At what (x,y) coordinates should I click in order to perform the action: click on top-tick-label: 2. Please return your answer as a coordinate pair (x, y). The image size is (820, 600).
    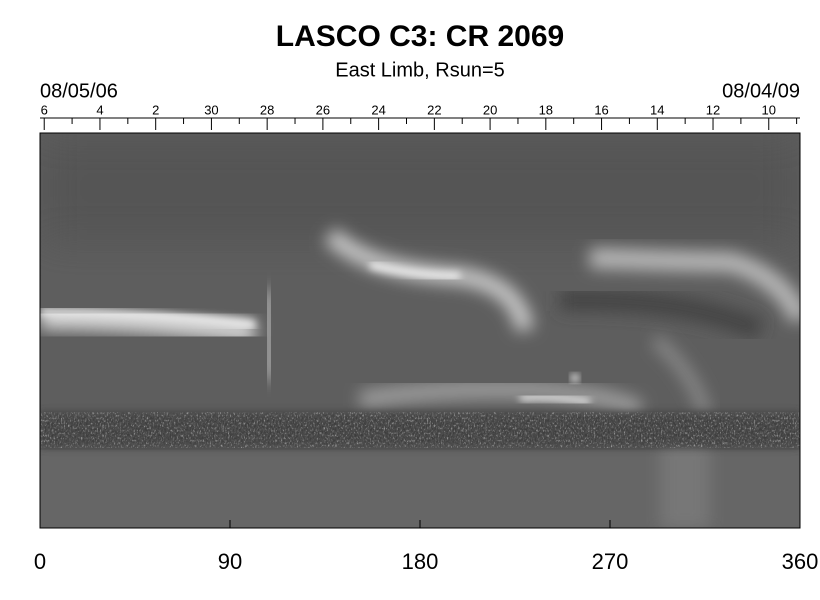
    Looking at the image, I should click on (155, 109).